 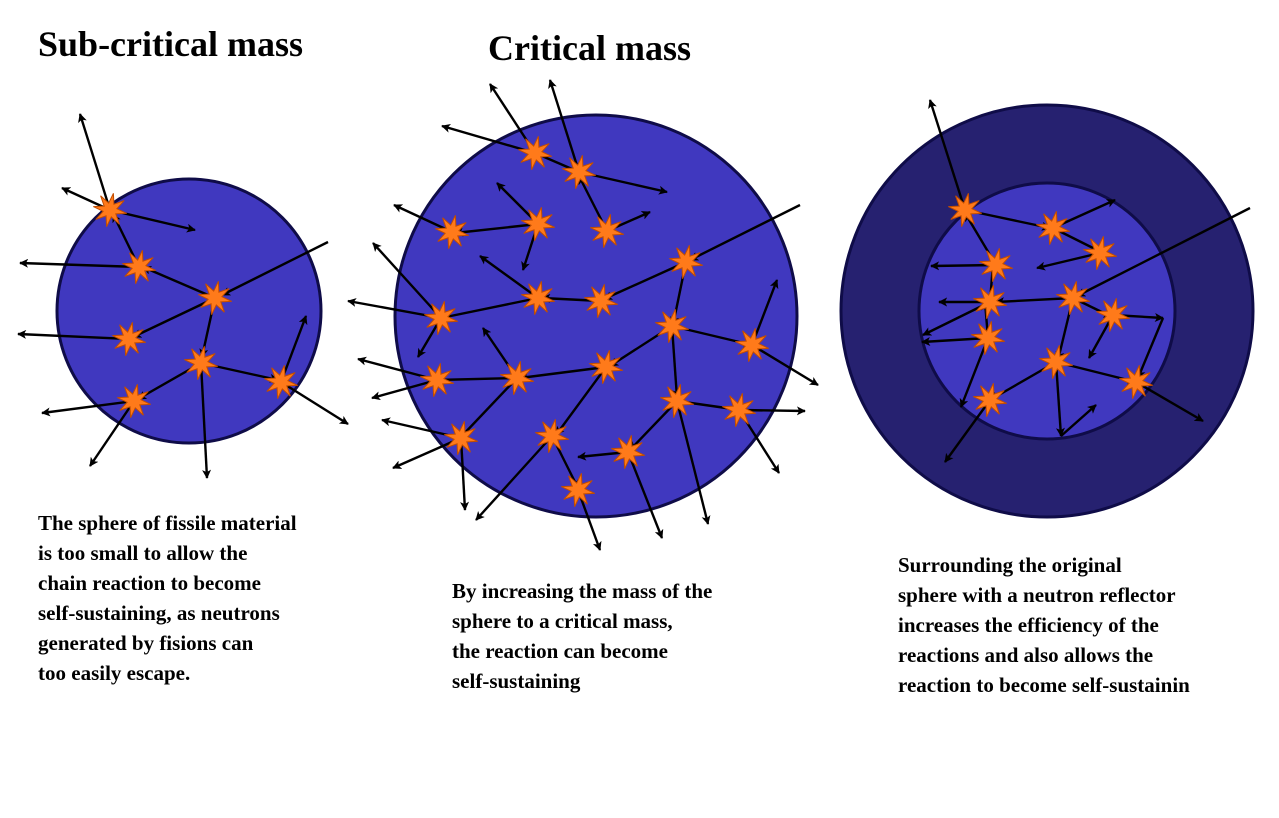 I want to click on reflector-fission-events, so click(x=1050, y=305).